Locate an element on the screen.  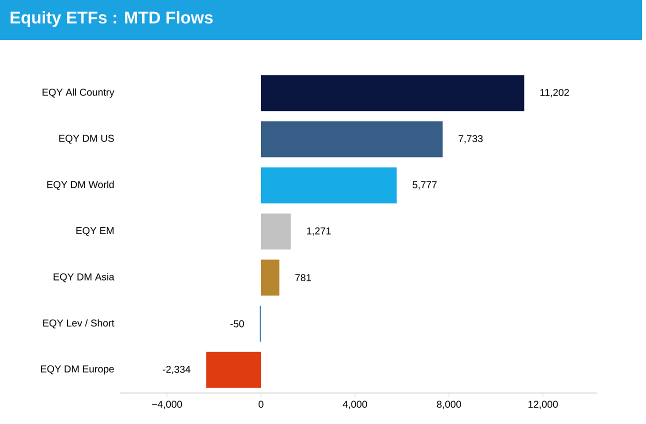
y-tick-label: EQY EM is located at coordinates (95, 231).